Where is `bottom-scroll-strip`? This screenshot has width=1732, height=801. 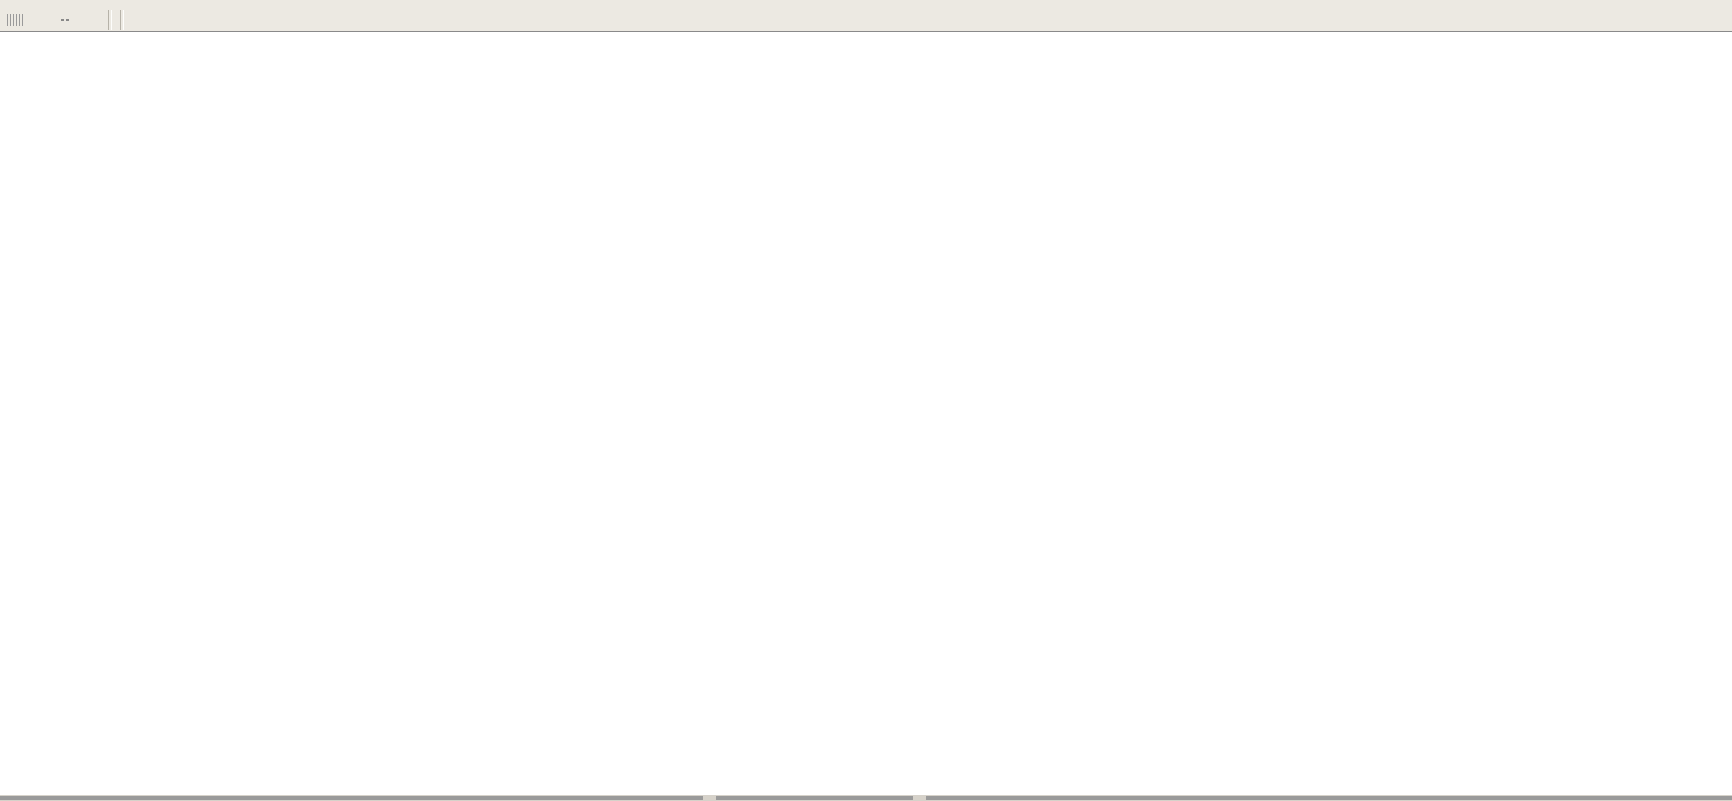
bottom-scroll-strip is located at coordinates (866, 798).